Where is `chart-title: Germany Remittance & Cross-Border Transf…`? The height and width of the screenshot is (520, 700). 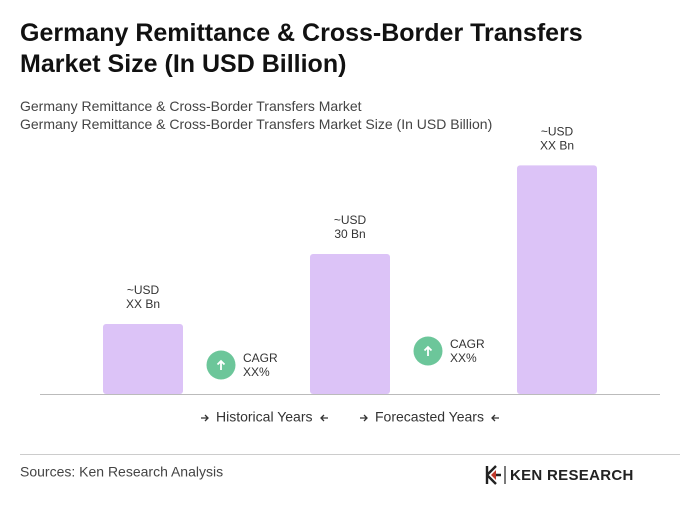
chart-title: Germany Remittance & Cross-Border Transf… is located at coordinates (301, 48).